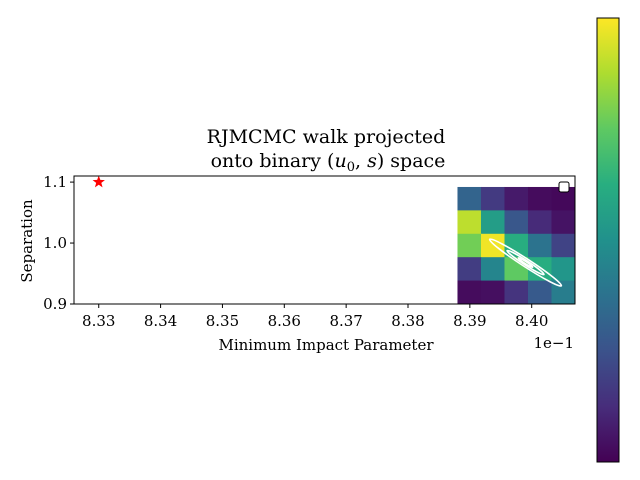 The height and width of the screenshot is (480, 640). Describe the element at coordinates (531, 321) in the screenshot. I see `x-tick-label: 8.40` at that location.